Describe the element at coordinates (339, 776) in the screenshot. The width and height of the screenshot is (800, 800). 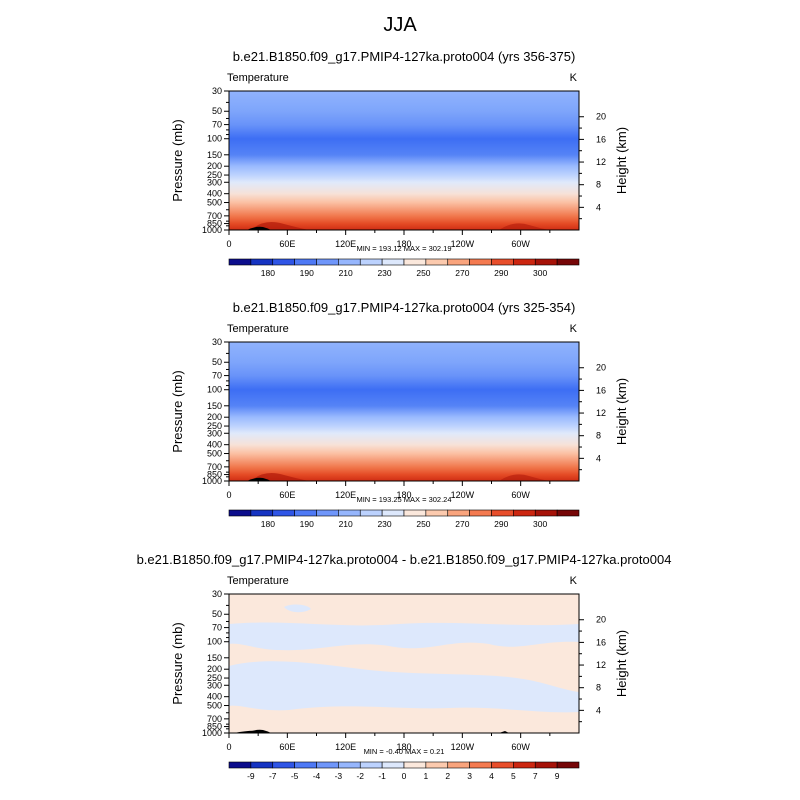
I see `colorbar-label: -3` at that location.